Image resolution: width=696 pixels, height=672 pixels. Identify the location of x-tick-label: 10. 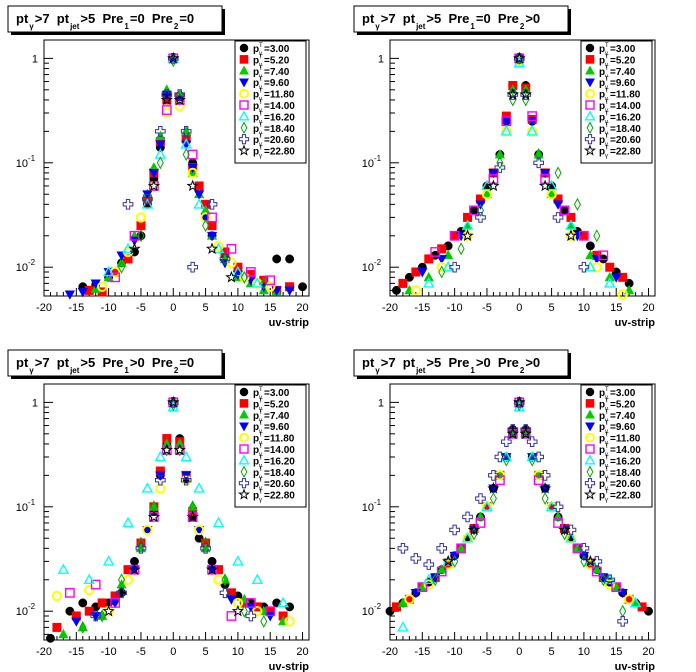
(238, 308).